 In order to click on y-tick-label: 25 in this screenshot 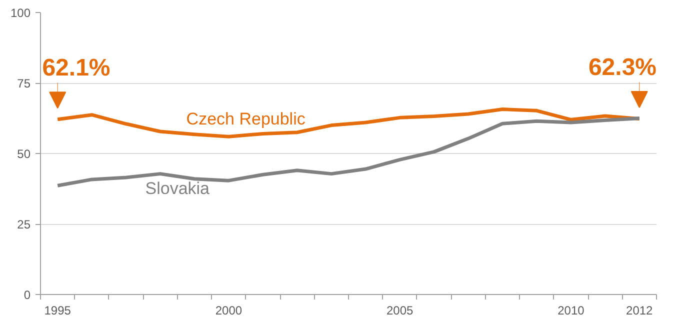, I will do `click(24, 225)`.